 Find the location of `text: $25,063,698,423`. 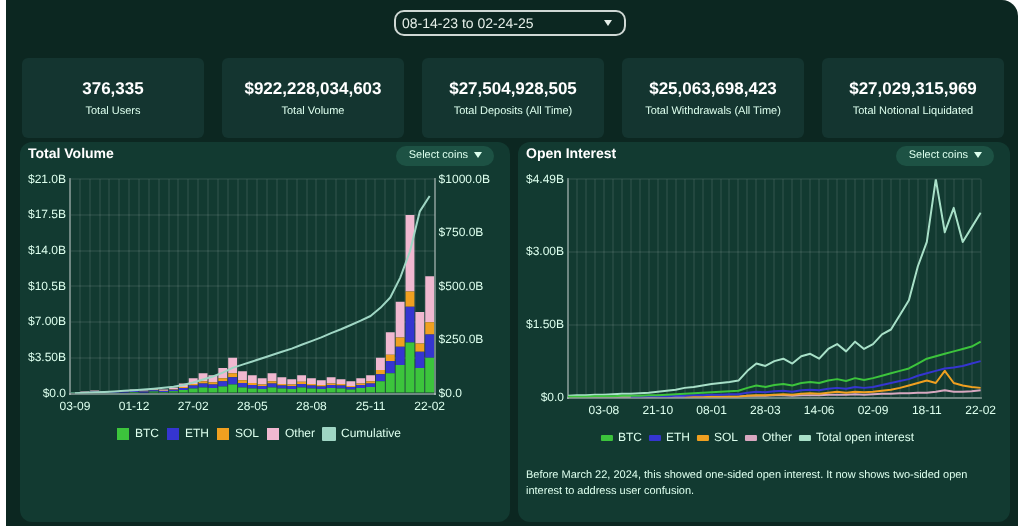

text: $25,063,698,423 is located at coordinates (713, 88).